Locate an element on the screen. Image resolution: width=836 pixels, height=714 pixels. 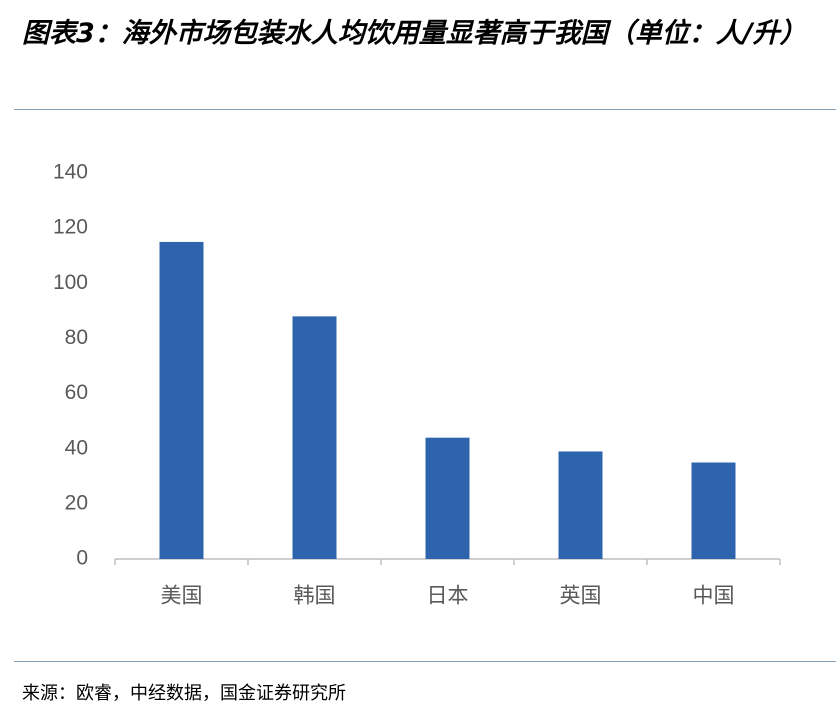
chart-title: 图表3：海外市场包装水人均饮用量显著高于我国（单位：人/升） is located at coordinates (414, 33).